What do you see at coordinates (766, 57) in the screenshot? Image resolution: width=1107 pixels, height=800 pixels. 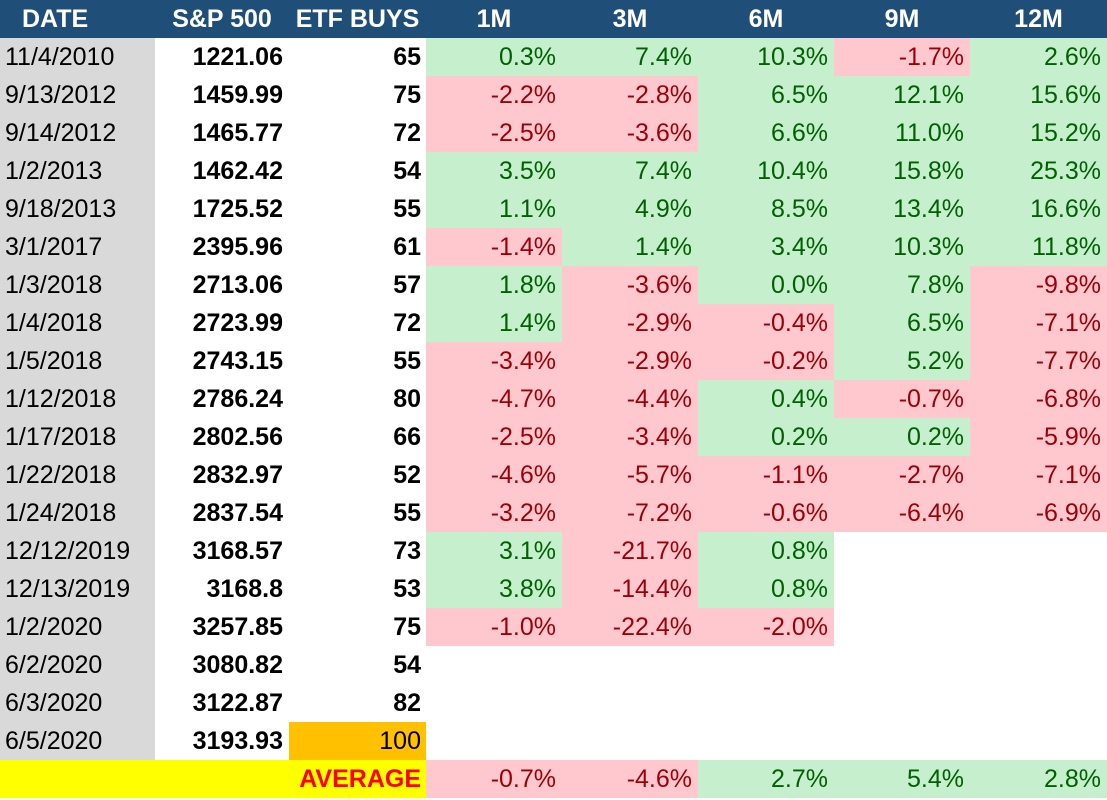 I see `return-6m-cell: 10.3%` at bounding box center [766, 57].